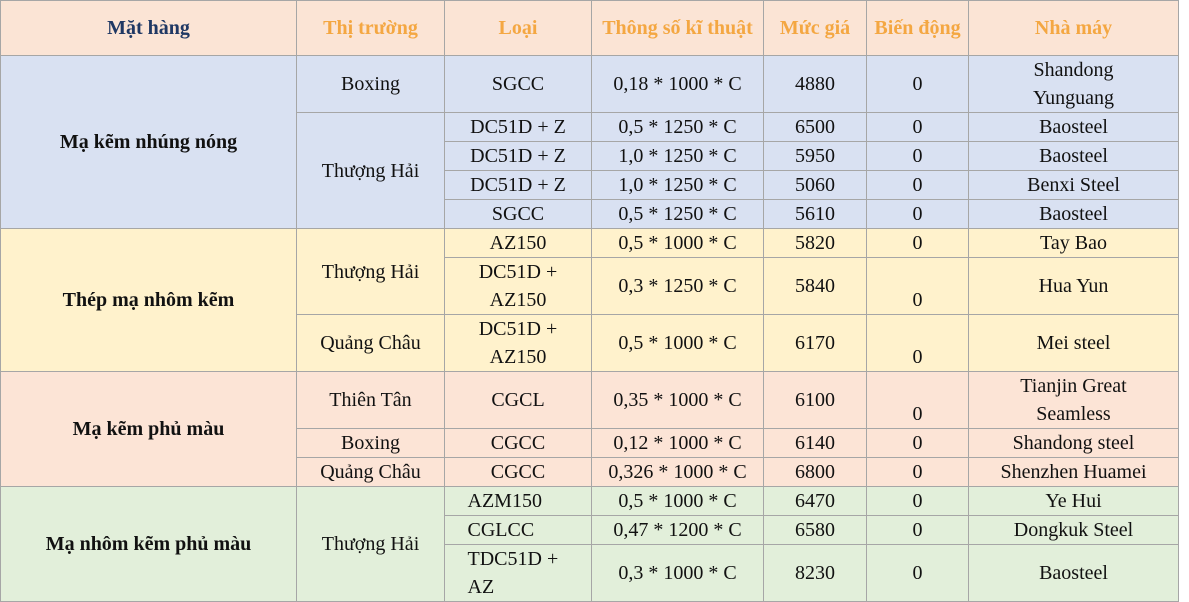 Image resolution: width=1189 pixels, height=602 pixels. I want to click on type-cell: DC51D + Z, so click(518, 156).